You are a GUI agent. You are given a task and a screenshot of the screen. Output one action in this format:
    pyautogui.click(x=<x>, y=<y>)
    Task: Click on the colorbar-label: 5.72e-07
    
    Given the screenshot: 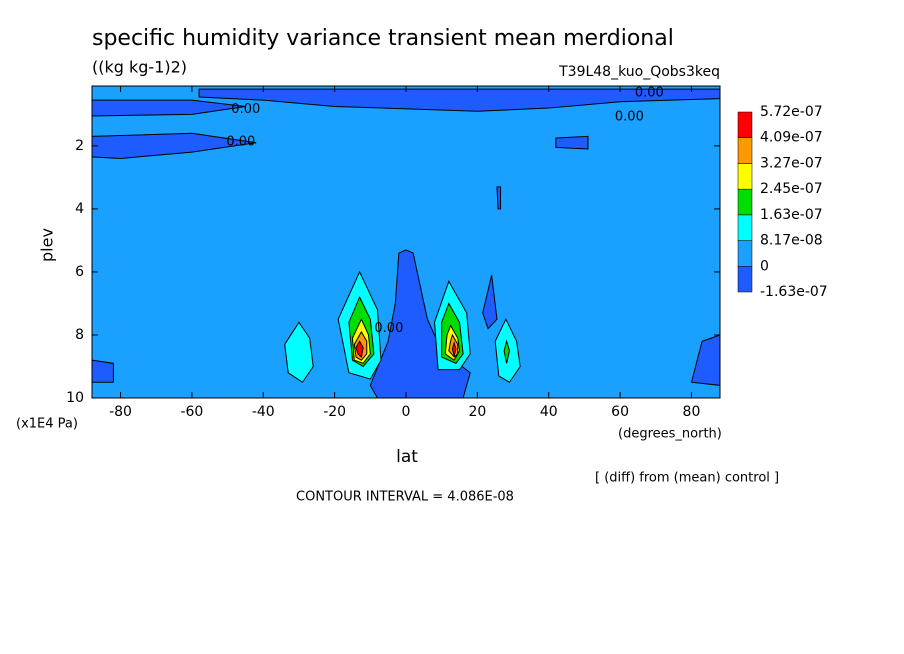 What is the action you would take?
    pyautogui.click(x=791, y=112)
    